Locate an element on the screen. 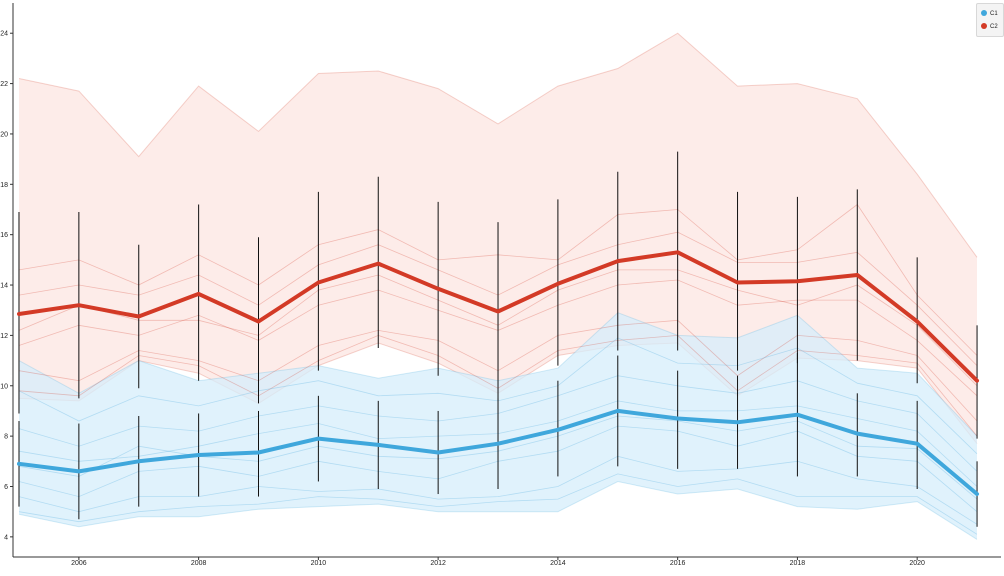 This screenshot has height=576, width=1004. y-tick-label-14: 14 is located at coordinates (4, 286).